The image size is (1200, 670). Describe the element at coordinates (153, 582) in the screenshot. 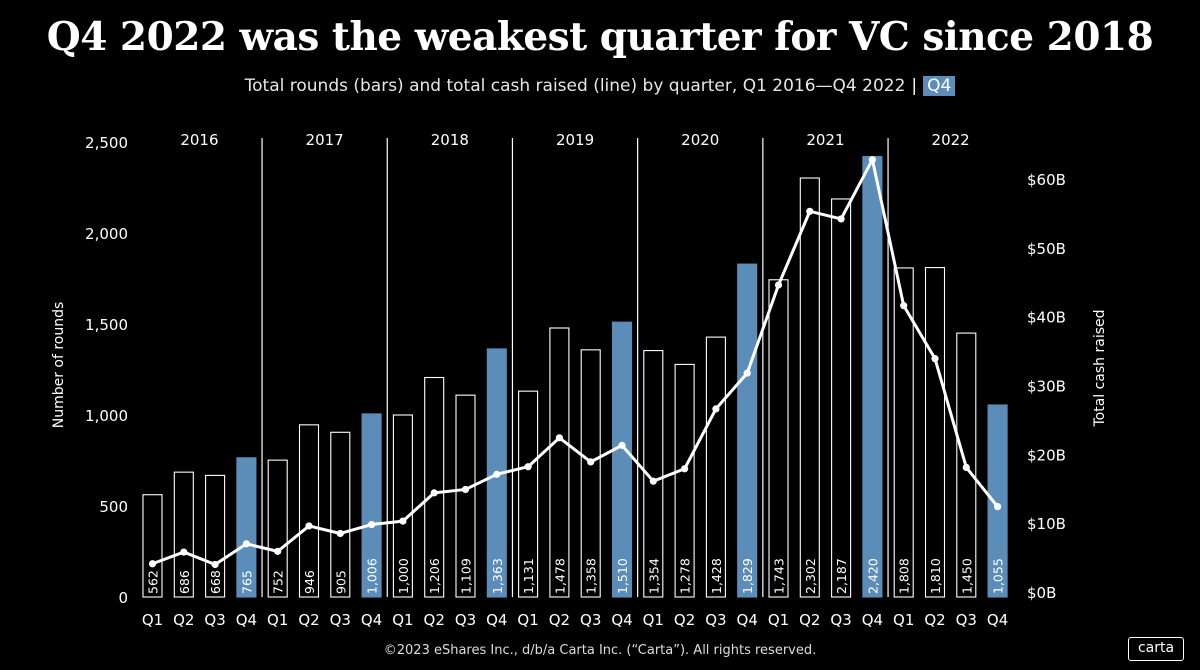

I see `bar-value-label: 562` at that location.